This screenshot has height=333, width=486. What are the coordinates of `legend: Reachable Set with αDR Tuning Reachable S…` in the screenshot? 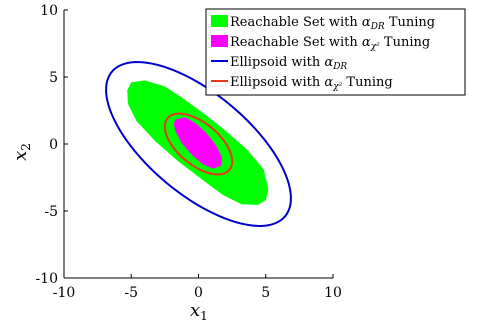 It's located at (335, 52).